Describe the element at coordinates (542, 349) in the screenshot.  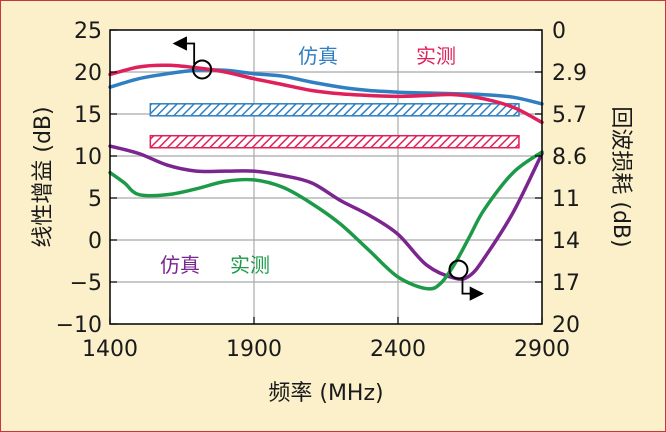
I see `x-tick-label: 2900` at that location.